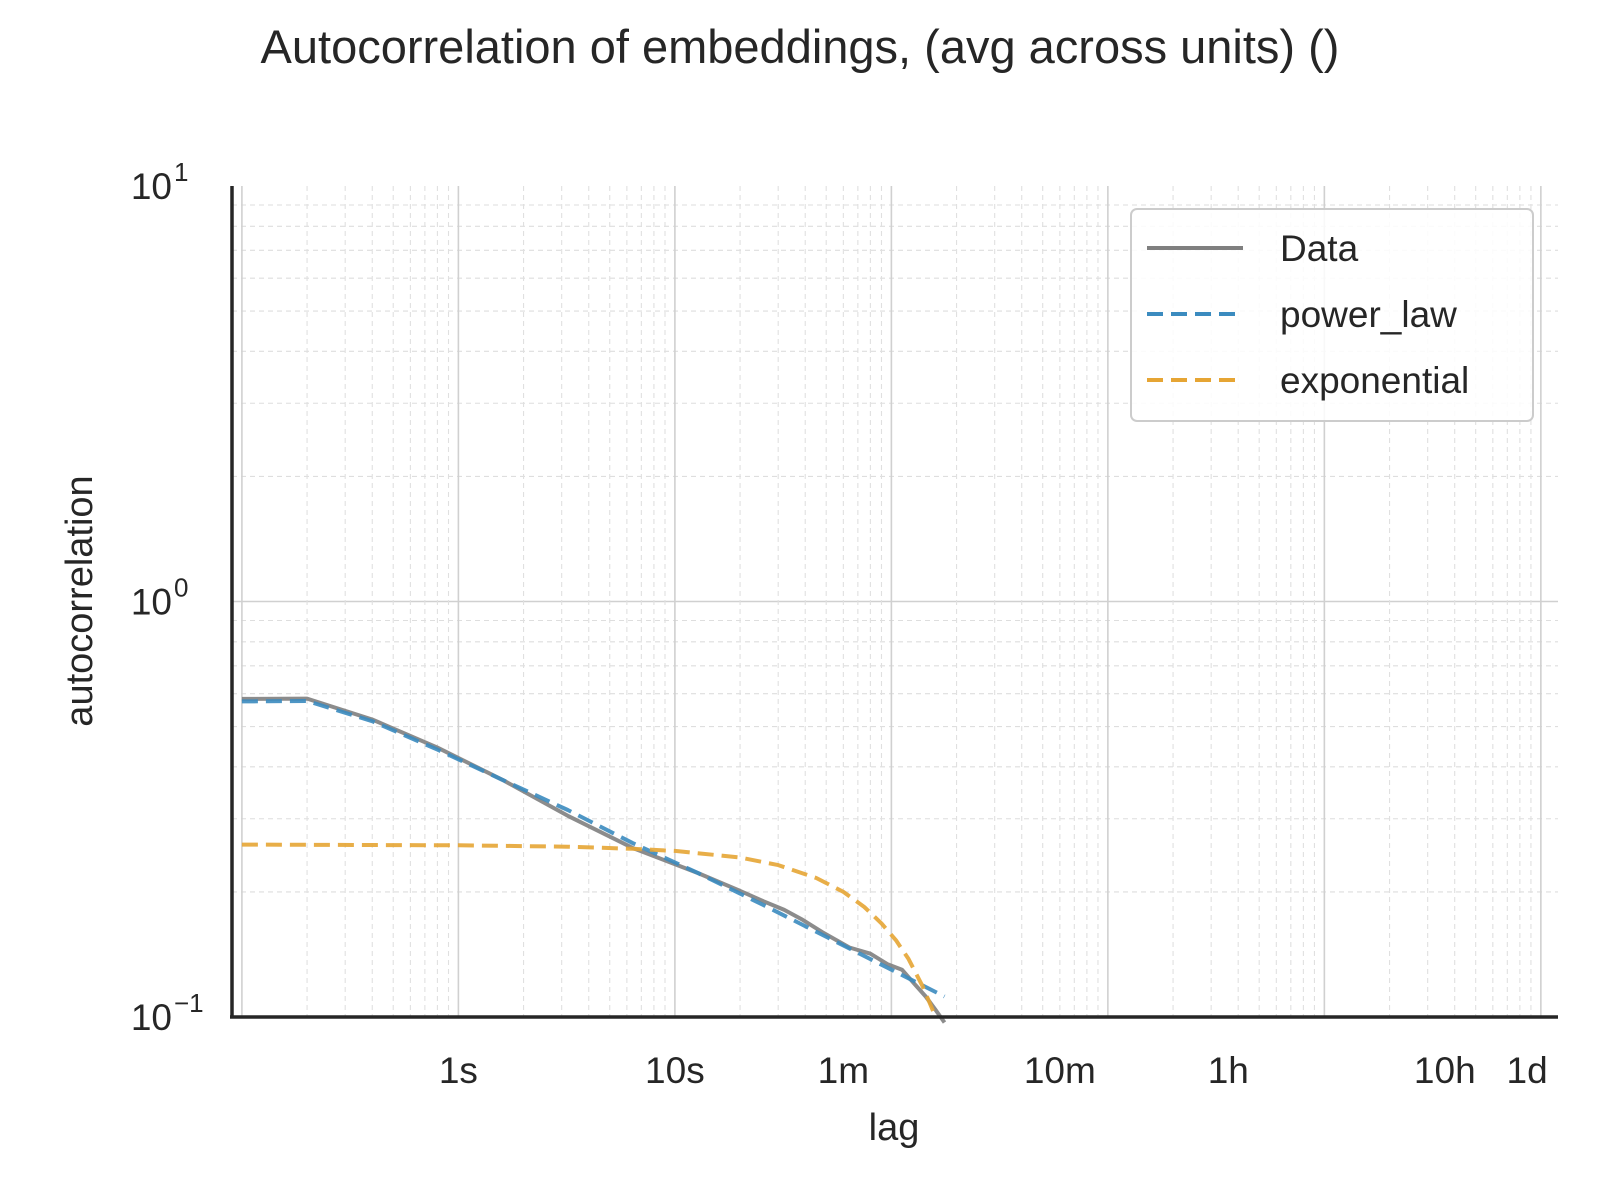 Image resolution: width=1600 pixels, height=1200 pixels. I want to click on x-tick-label: 1d, so click(1527, 1070).